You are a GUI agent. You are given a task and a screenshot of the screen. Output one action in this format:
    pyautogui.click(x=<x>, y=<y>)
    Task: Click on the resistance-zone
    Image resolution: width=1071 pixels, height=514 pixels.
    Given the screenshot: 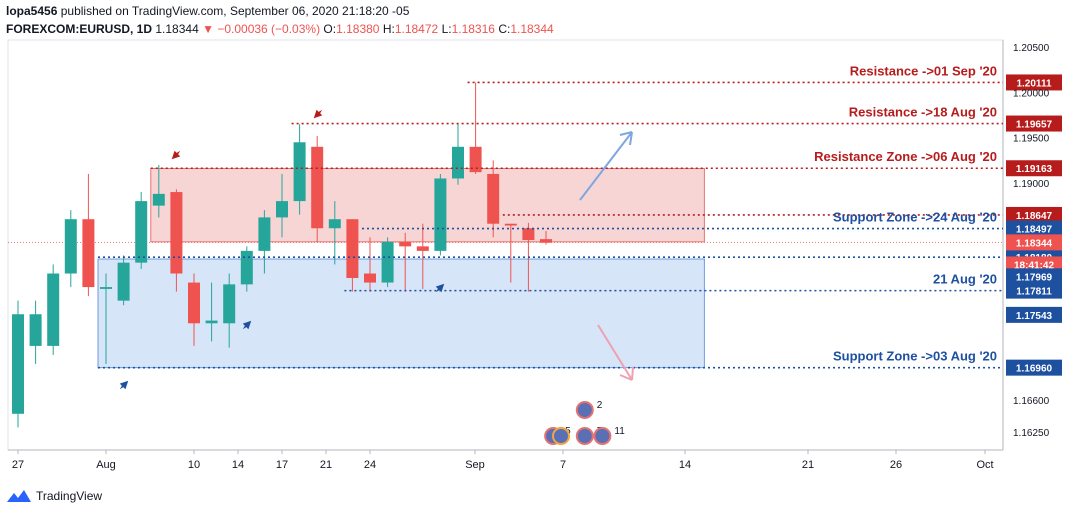 What is the action you would take?
    pyautogui.click(x=427, y=205)
    